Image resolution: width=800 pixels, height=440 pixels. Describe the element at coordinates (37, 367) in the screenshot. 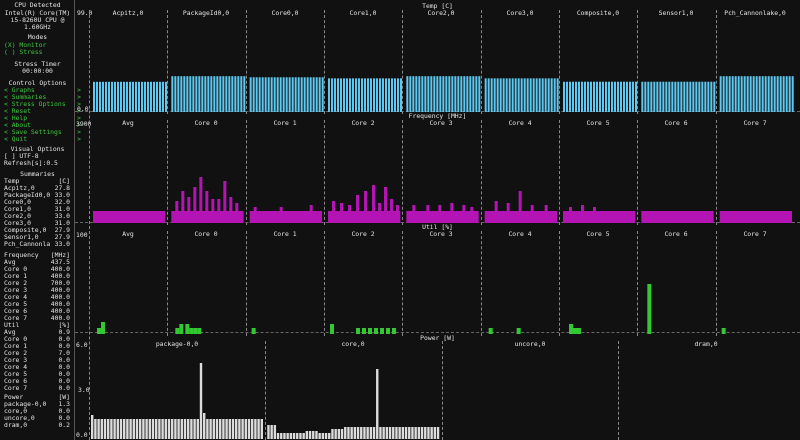

I see `util-summary-row-5: Core 4 0.0` at that location.